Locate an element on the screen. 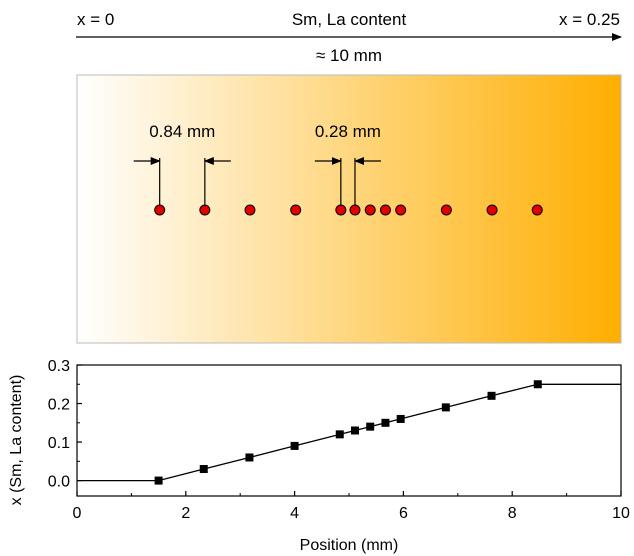 This screenshot has height=556, width=634. spacing-label: 0.84 mm is located at coordinates (182, 131).